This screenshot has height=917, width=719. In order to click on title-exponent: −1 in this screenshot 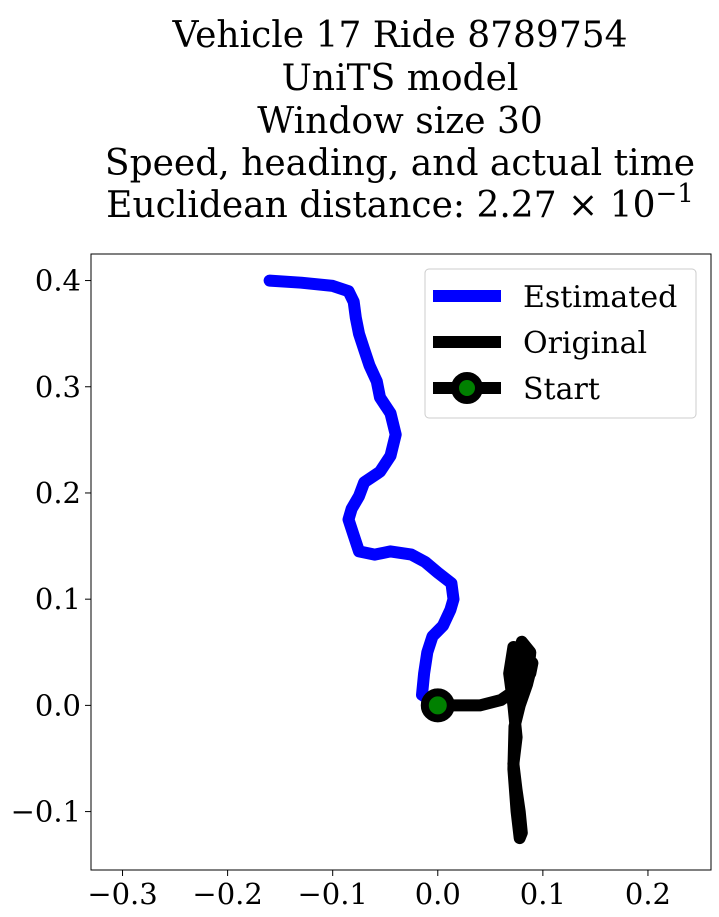, I will do `click(674, 194)`.